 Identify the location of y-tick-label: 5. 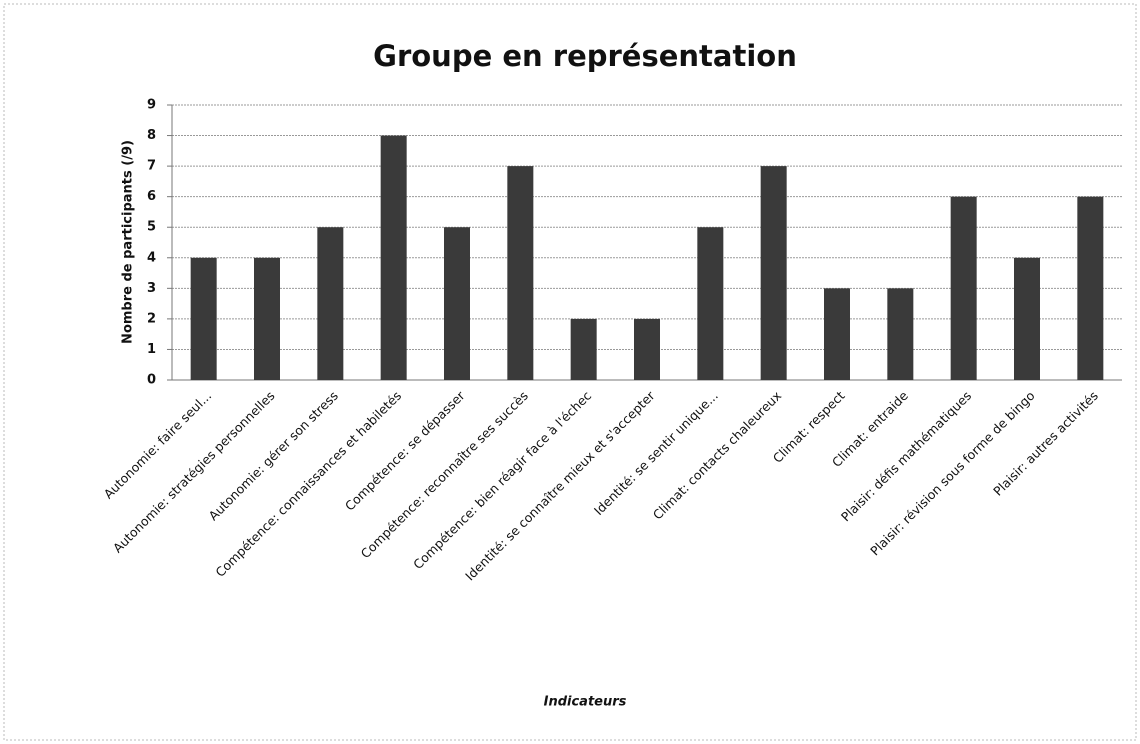
(151, 227).